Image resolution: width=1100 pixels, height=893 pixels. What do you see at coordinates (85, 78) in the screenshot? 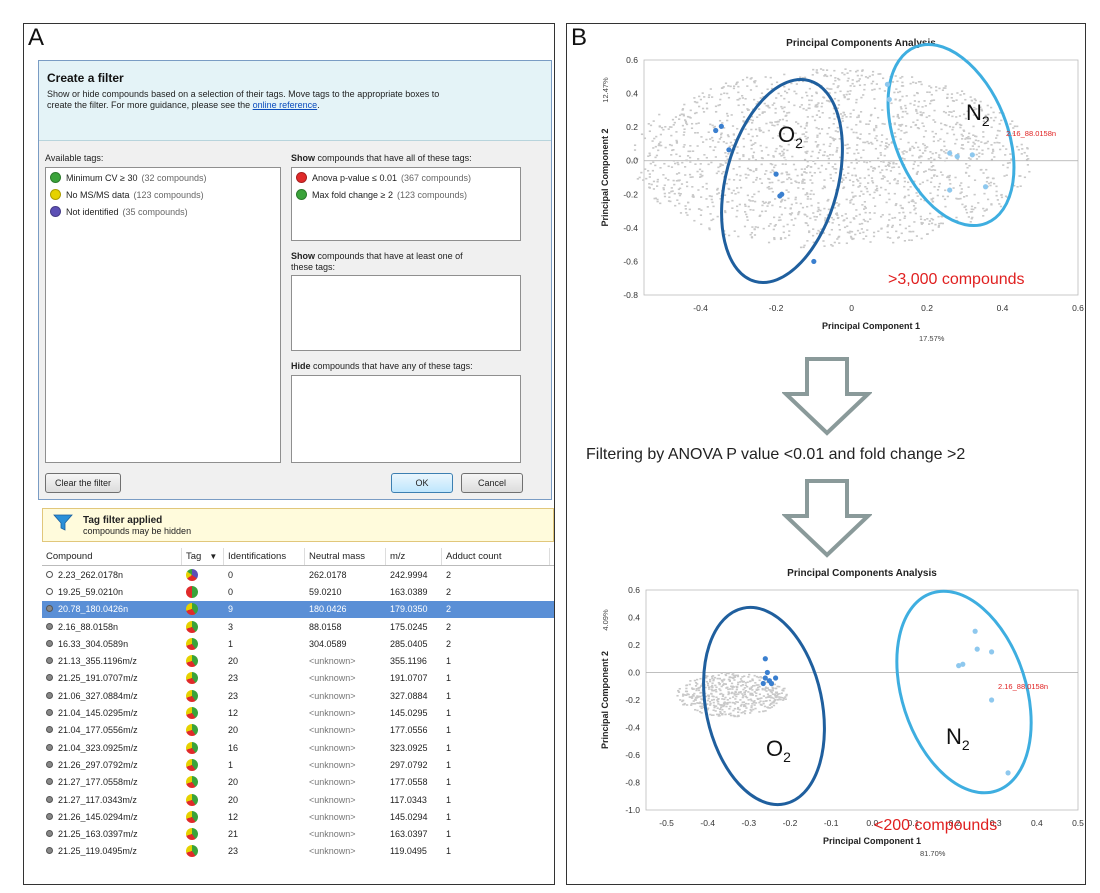
I see `dialog-title: Create a filter` at bounding box center [85, 78].